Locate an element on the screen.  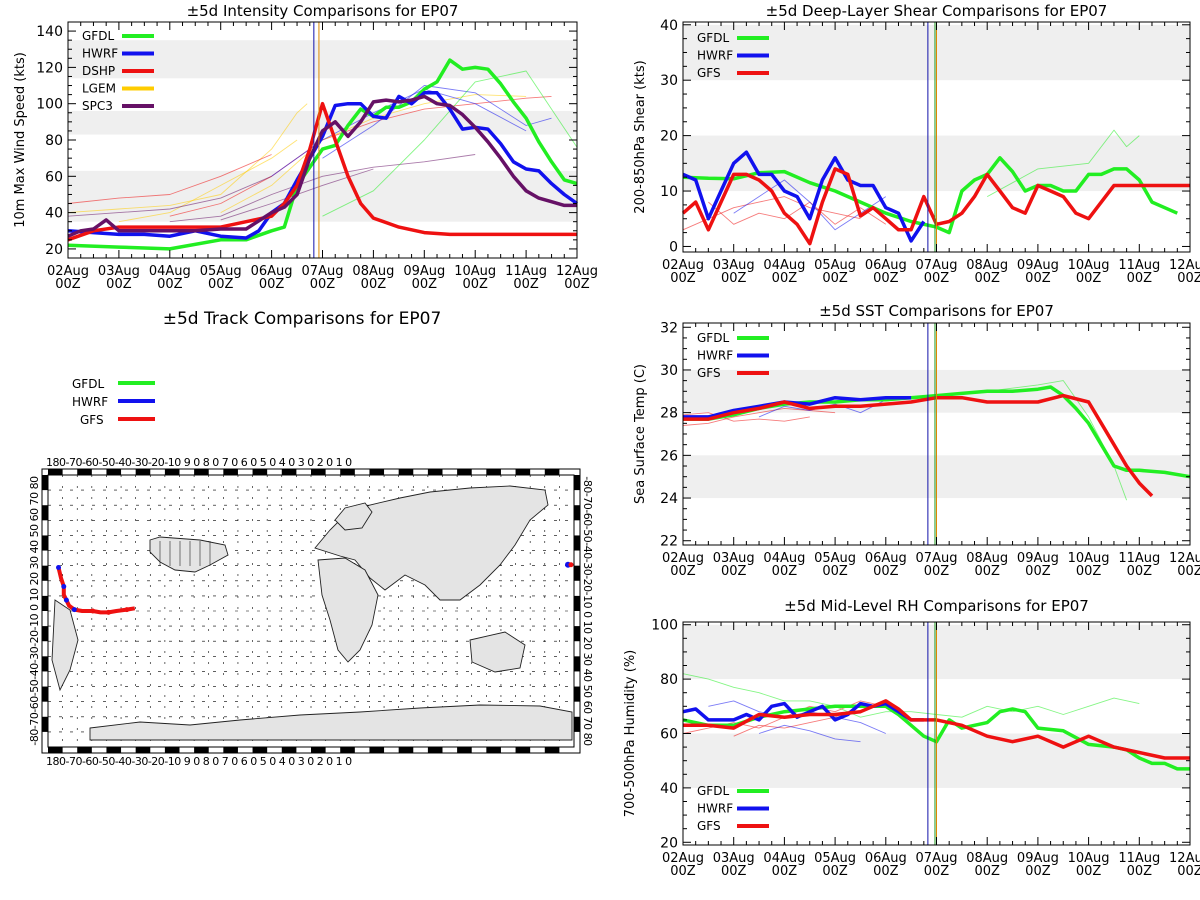
y-tick-label: 60 is located at coordinates (54, 177).